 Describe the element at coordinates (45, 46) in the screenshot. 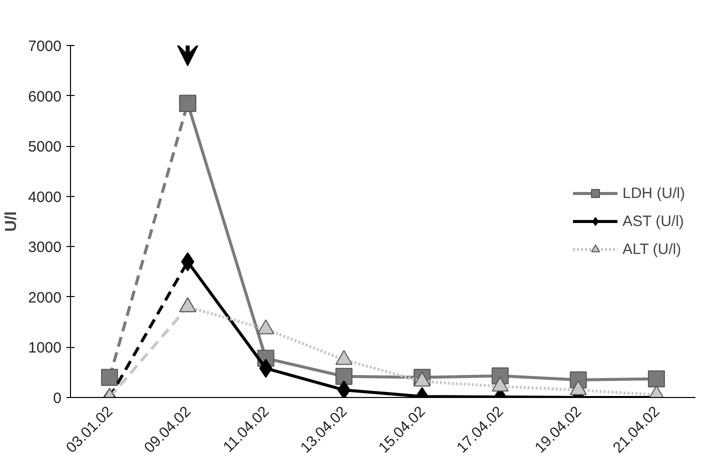

I see `y-tick-label: 7000` at that location.